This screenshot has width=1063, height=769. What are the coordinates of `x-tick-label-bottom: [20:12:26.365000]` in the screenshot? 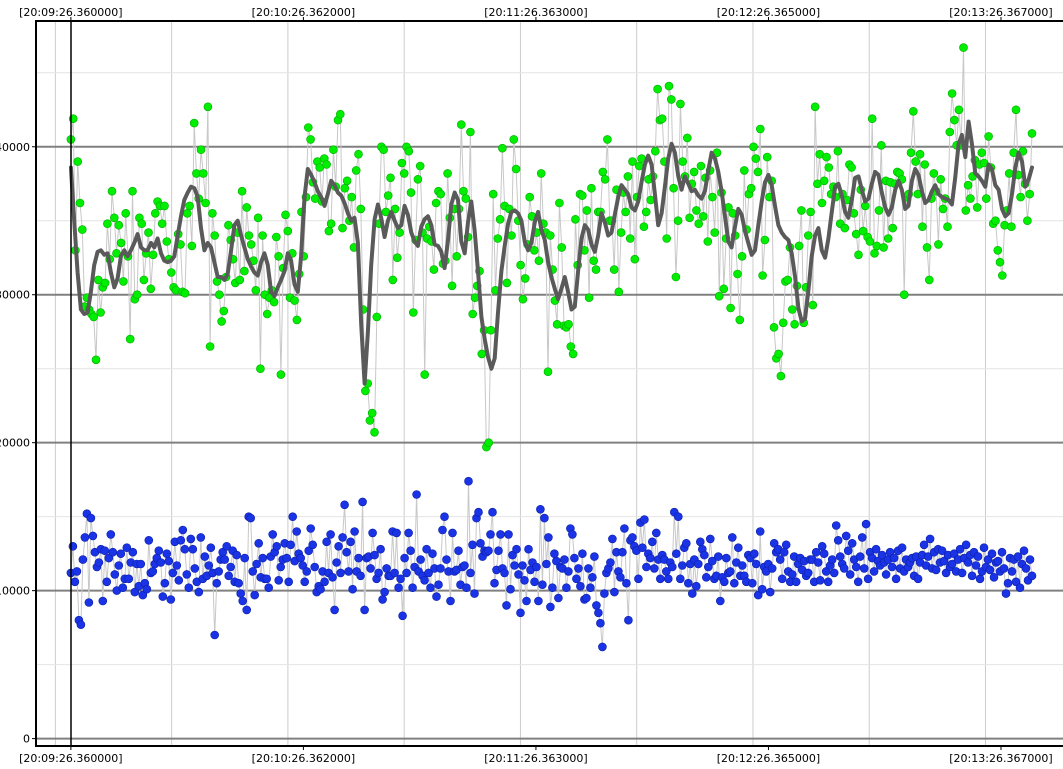 It's located at (768, 758).